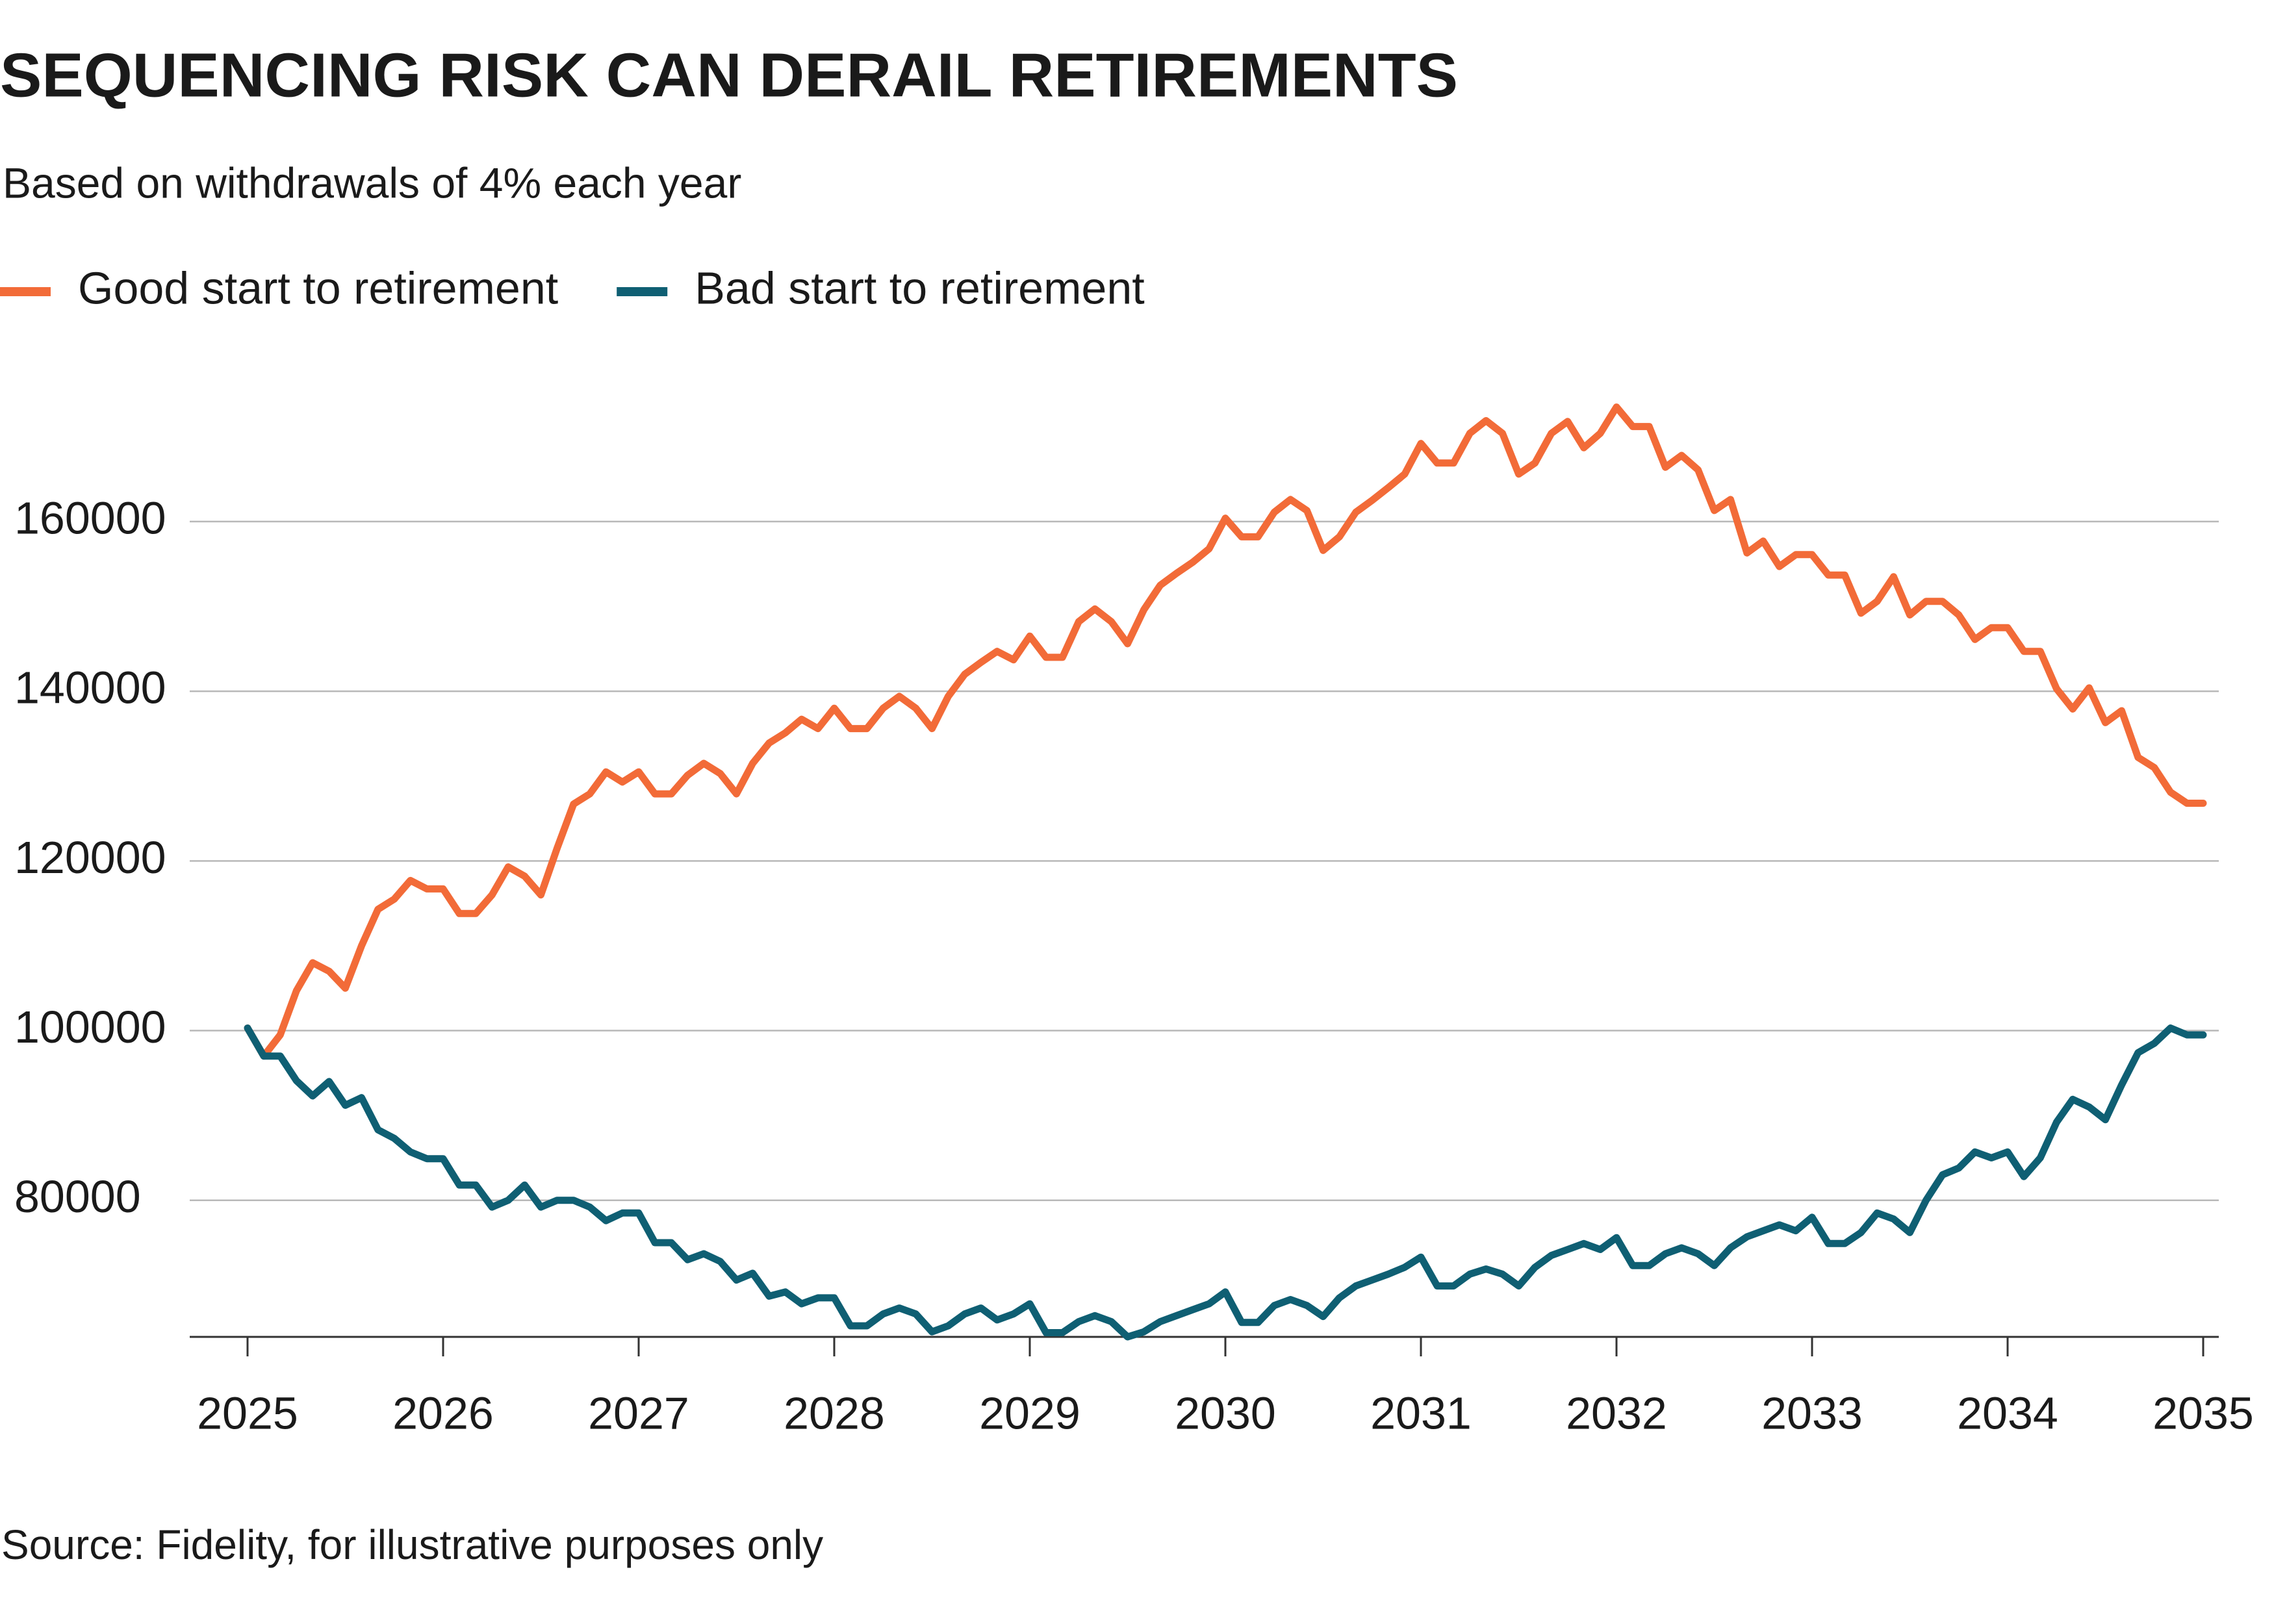  I want to click on x-tick-label: 2026, so click(443, 1413).